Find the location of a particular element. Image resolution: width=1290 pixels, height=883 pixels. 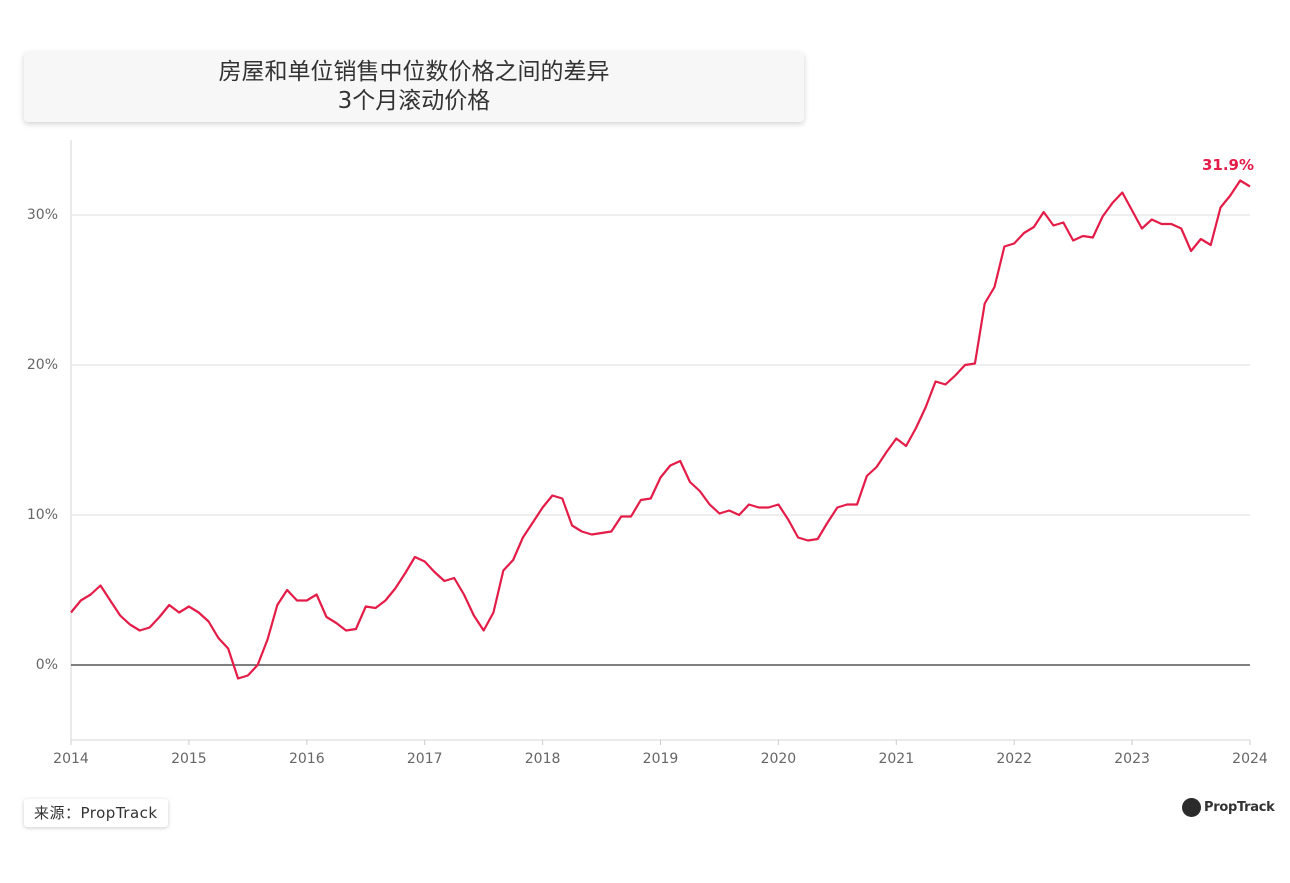

x-tick-label: 2020 is located at coordinates (779, 759).